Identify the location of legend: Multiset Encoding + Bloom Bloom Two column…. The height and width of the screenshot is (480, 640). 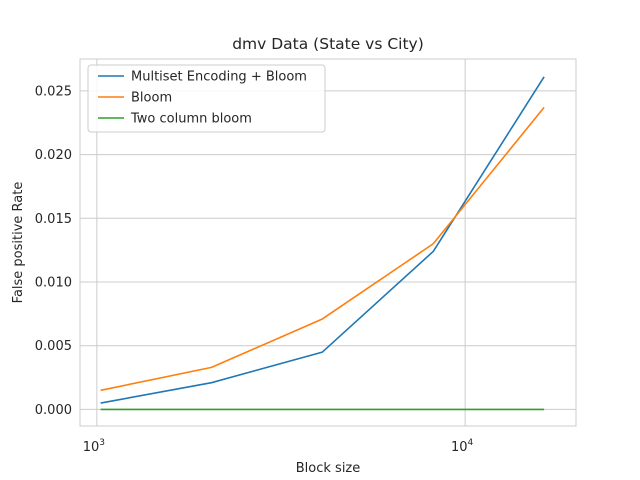
(206, 98).